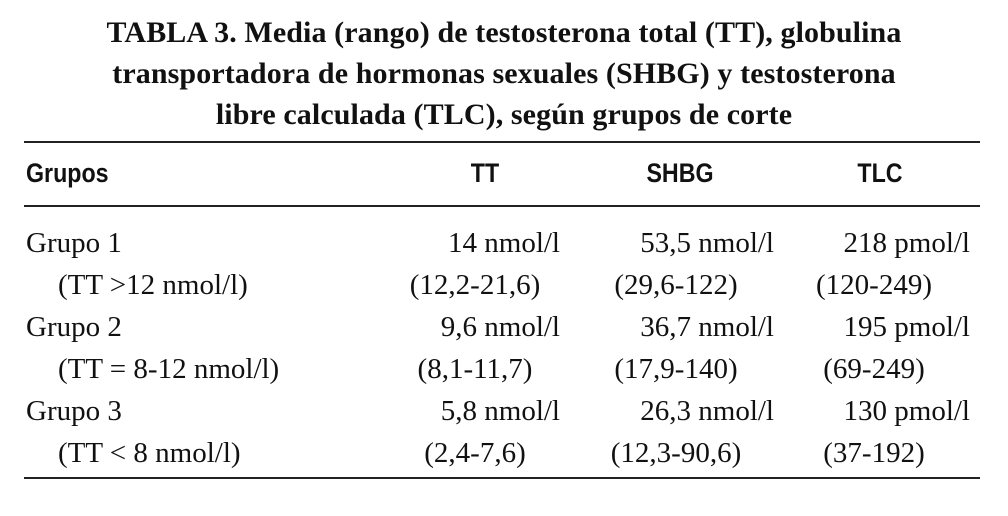  I want to click on header-groups: Grupos, so click(67, 173).